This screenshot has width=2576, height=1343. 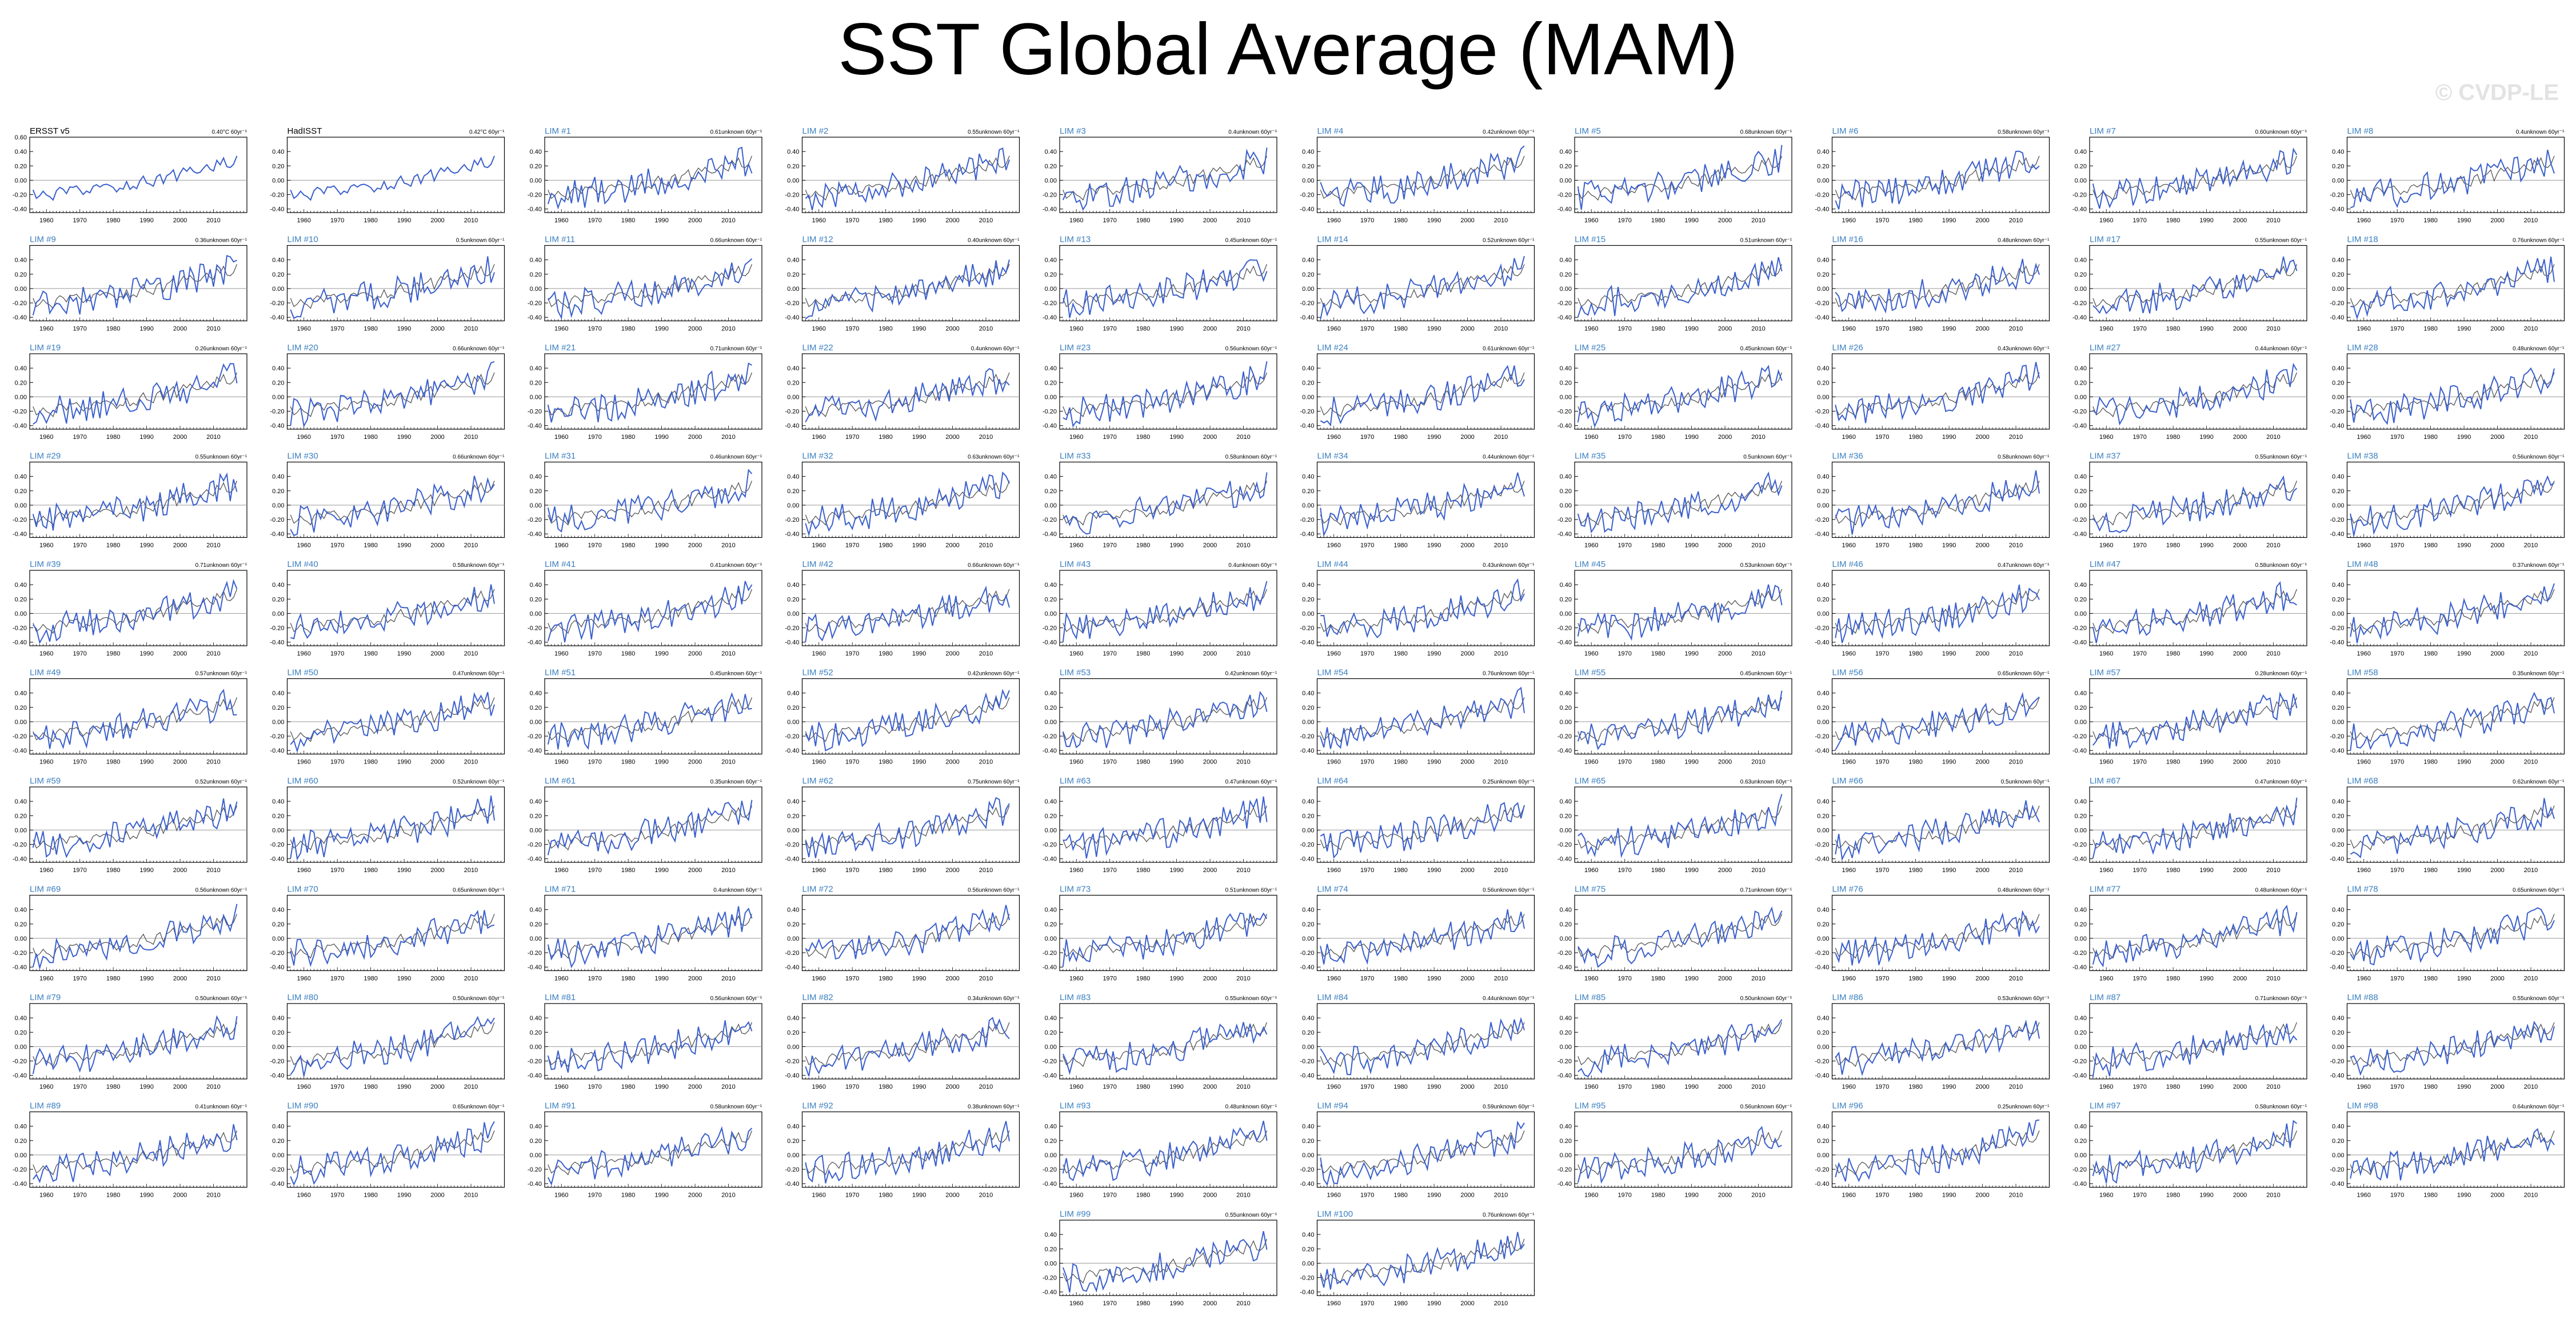 What do you see at coordinates (479, 457) in the screenshot?
I see `trend-label: 0.66unknown 60yr⁻¹` at bounding box center [479, 457].